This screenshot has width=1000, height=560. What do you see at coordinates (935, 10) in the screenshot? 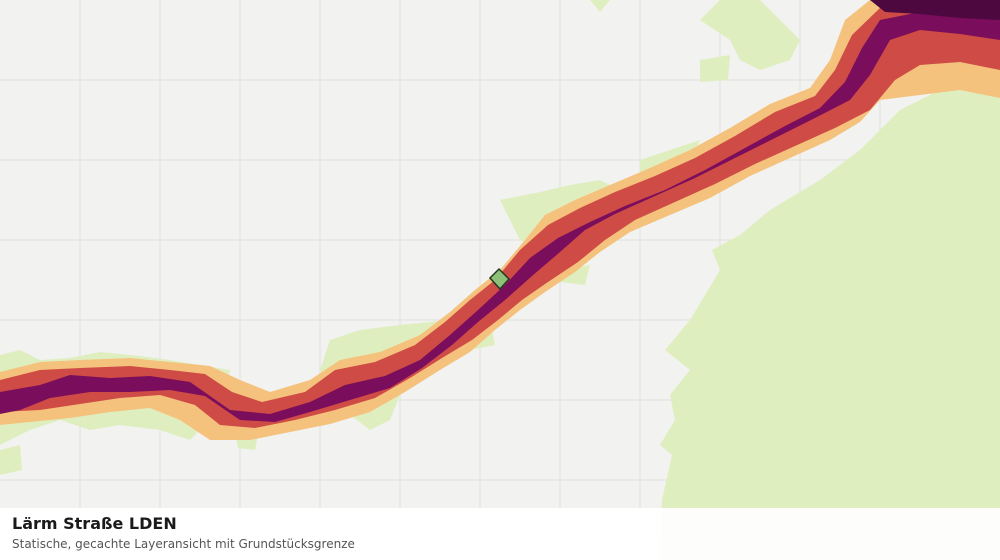
I see `noise-band-max` at bounding box center [935, 10].